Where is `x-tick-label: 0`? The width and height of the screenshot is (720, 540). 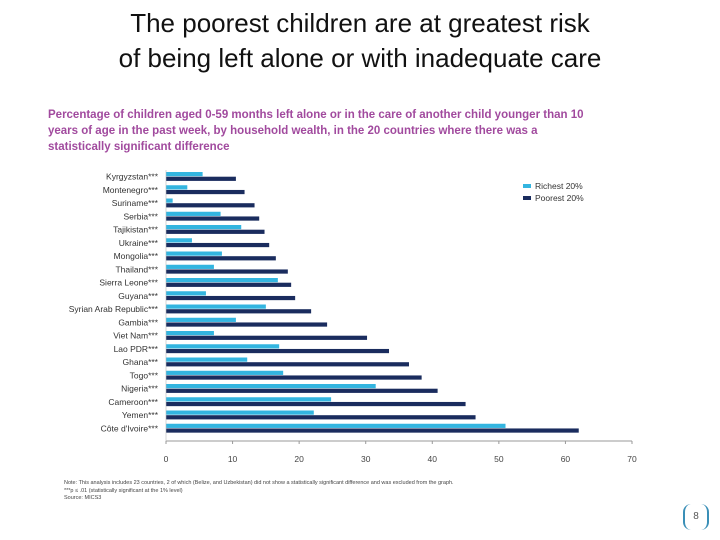
x-tick-label: 0 is located at coordinates (166, 459).